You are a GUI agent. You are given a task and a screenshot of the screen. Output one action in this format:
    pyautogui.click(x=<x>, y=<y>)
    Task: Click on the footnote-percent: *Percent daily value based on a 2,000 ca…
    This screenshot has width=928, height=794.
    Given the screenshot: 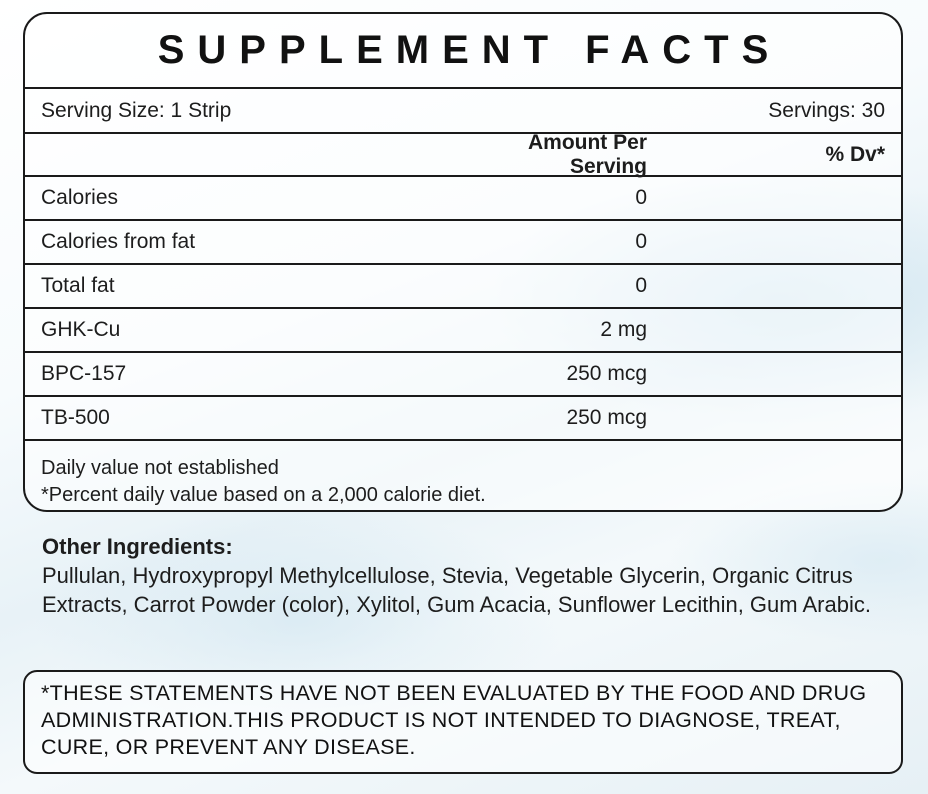 What is the action you would take?
    pyautogui.click(x=263, y=495)
    